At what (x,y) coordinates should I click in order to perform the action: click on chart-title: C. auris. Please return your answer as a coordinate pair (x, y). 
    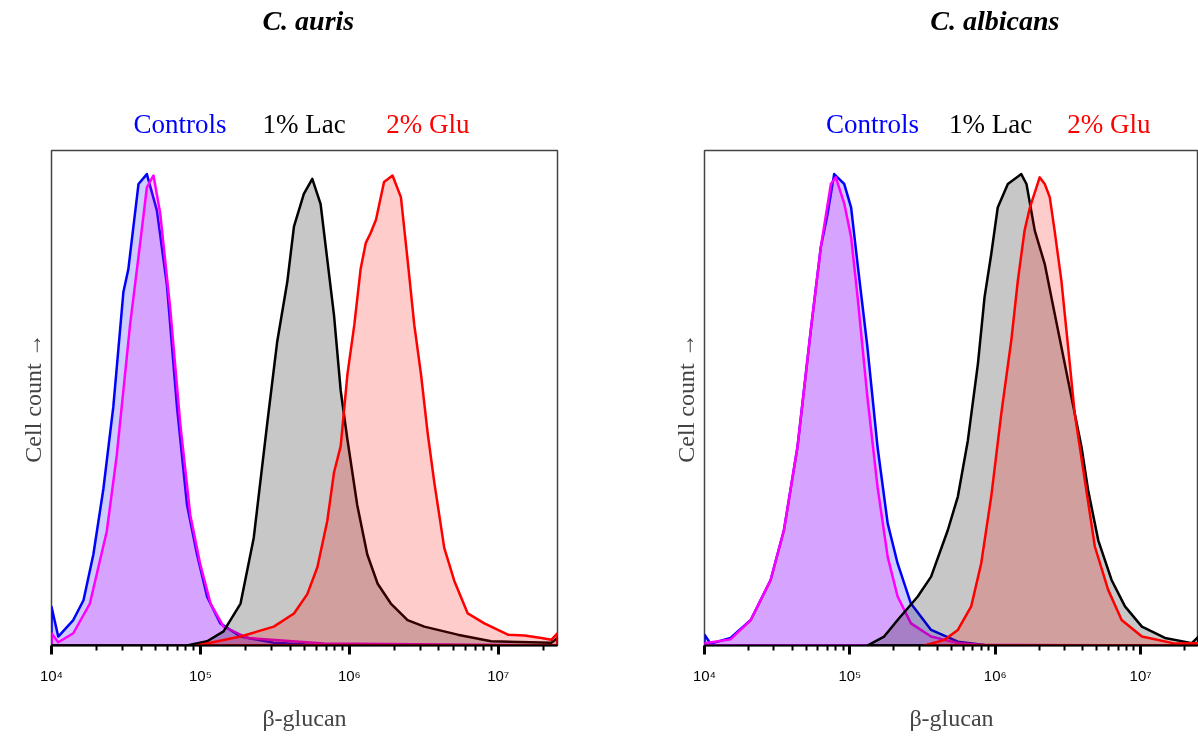
    Looking at the image, I should click on (308, 20).